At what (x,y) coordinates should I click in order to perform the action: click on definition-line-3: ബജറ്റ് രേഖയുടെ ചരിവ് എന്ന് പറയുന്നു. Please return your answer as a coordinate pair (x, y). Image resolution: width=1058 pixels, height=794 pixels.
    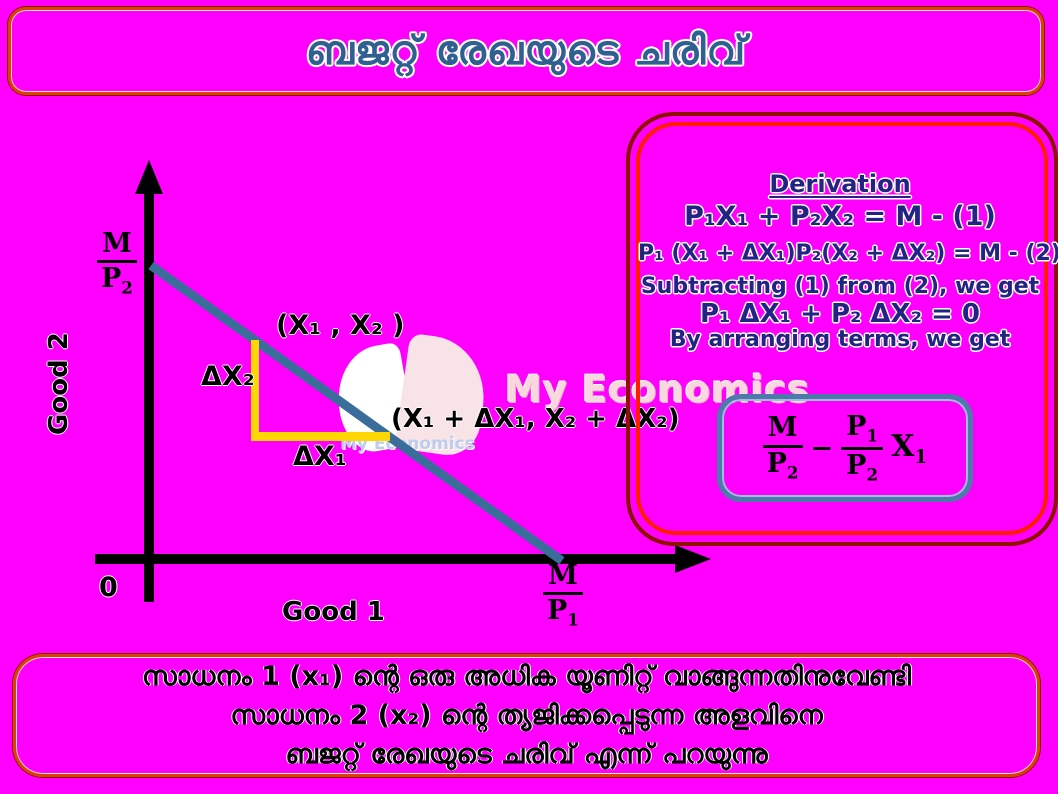
    Looking at the image, I should click on (526, 754).